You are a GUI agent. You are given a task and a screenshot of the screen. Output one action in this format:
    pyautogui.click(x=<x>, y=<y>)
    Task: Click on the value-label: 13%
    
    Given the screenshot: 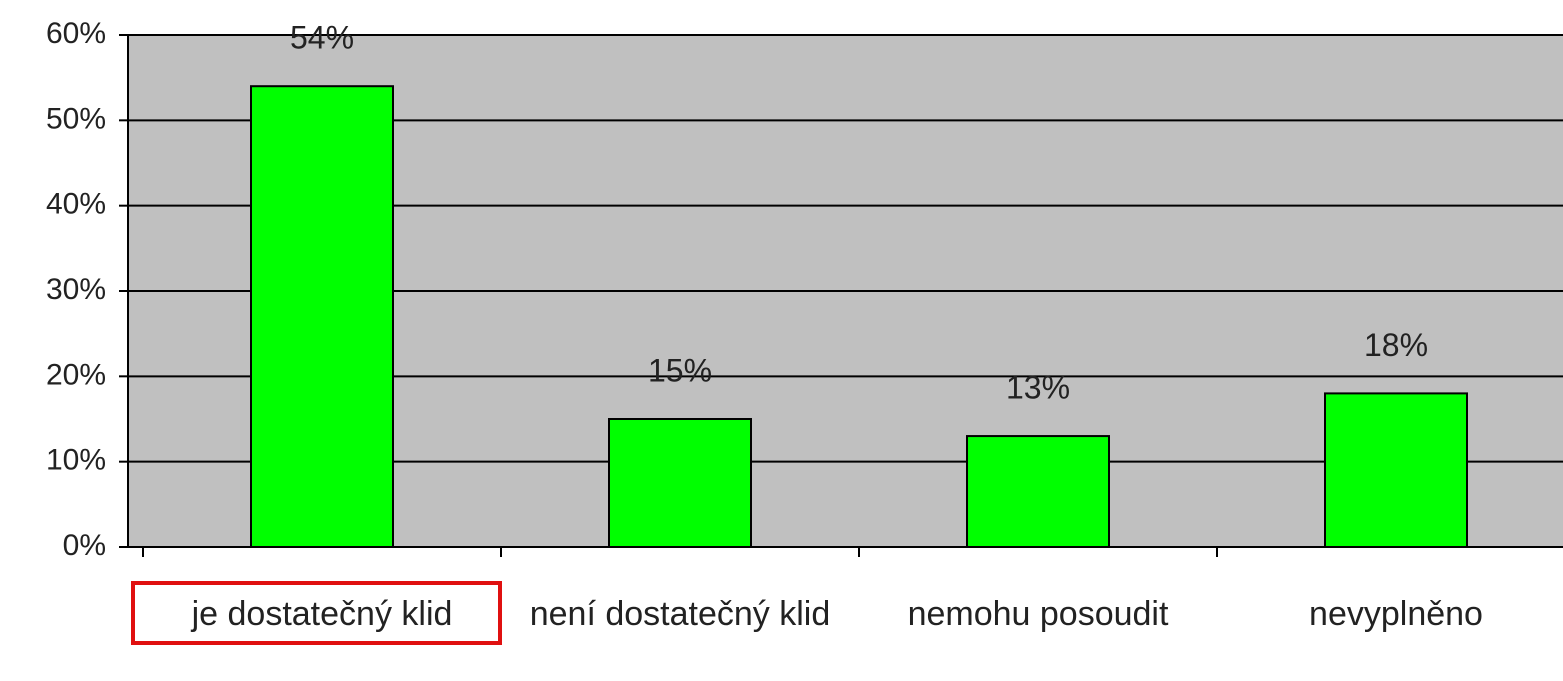 What is the action you would take?
    pyautogui.click(x=1038, y=388)
    